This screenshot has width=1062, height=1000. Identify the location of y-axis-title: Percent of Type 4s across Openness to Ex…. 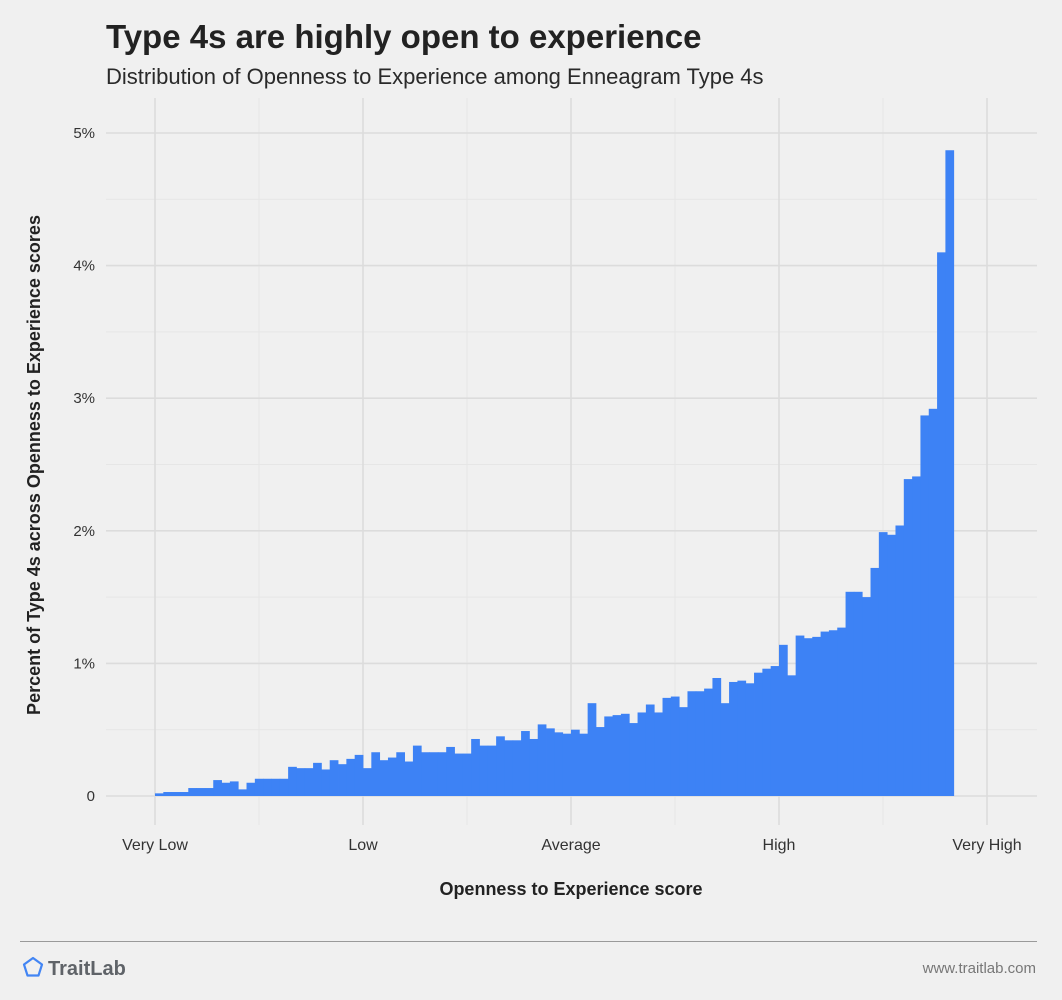
(34, 465).